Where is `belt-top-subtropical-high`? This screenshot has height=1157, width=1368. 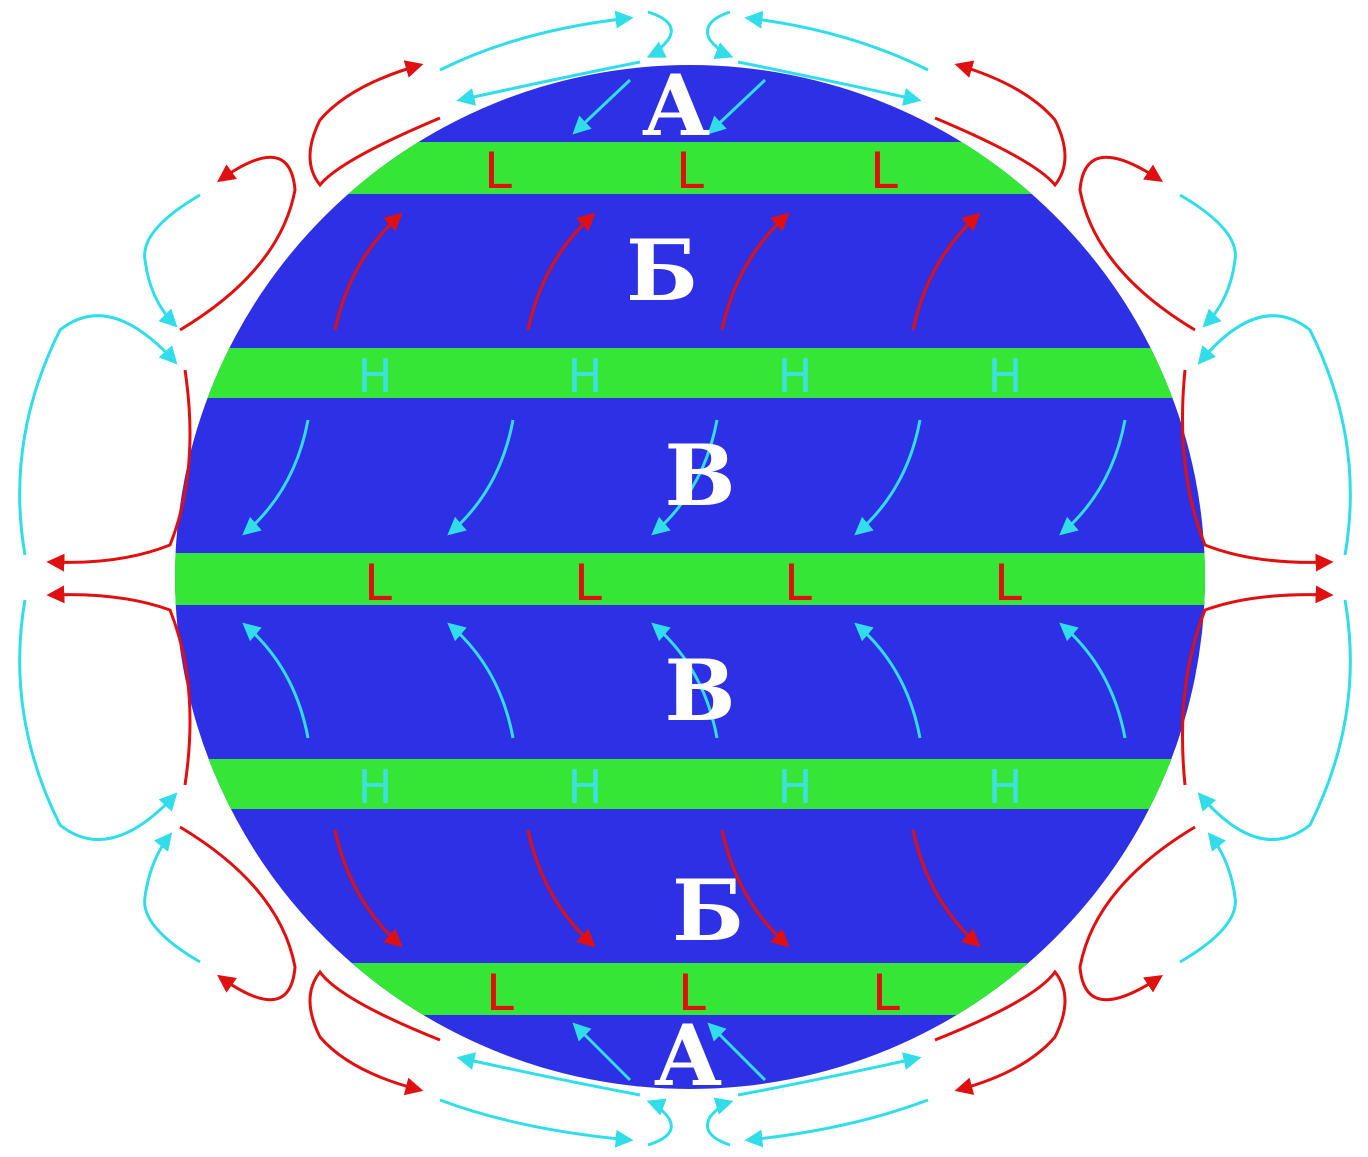 belt-top-subtropical-high is located at coordinates (690, 373).